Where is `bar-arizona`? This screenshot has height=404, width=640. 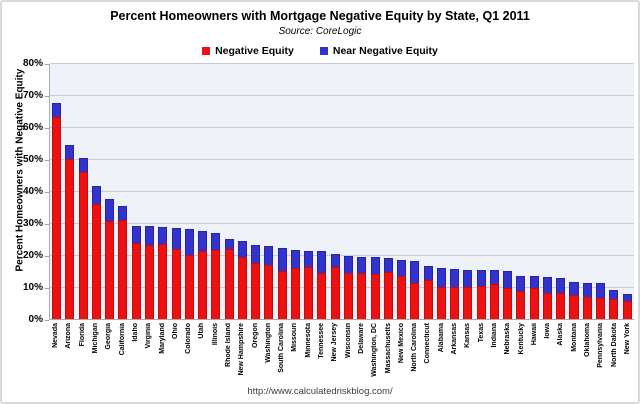 bar-arizona is located at coordinates (69, 191).